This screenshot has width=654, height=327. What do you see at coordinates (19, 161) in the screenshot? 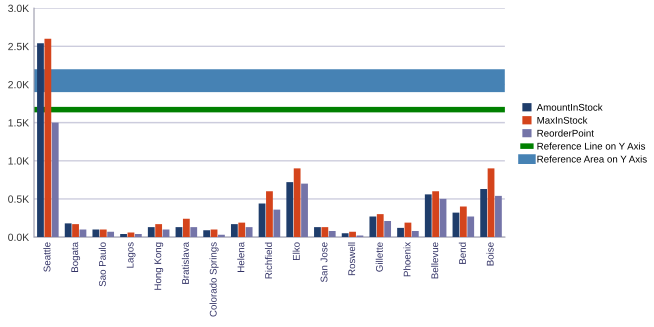
I see `y-tick-label: 1.0K` at bounding box center [19, 161].